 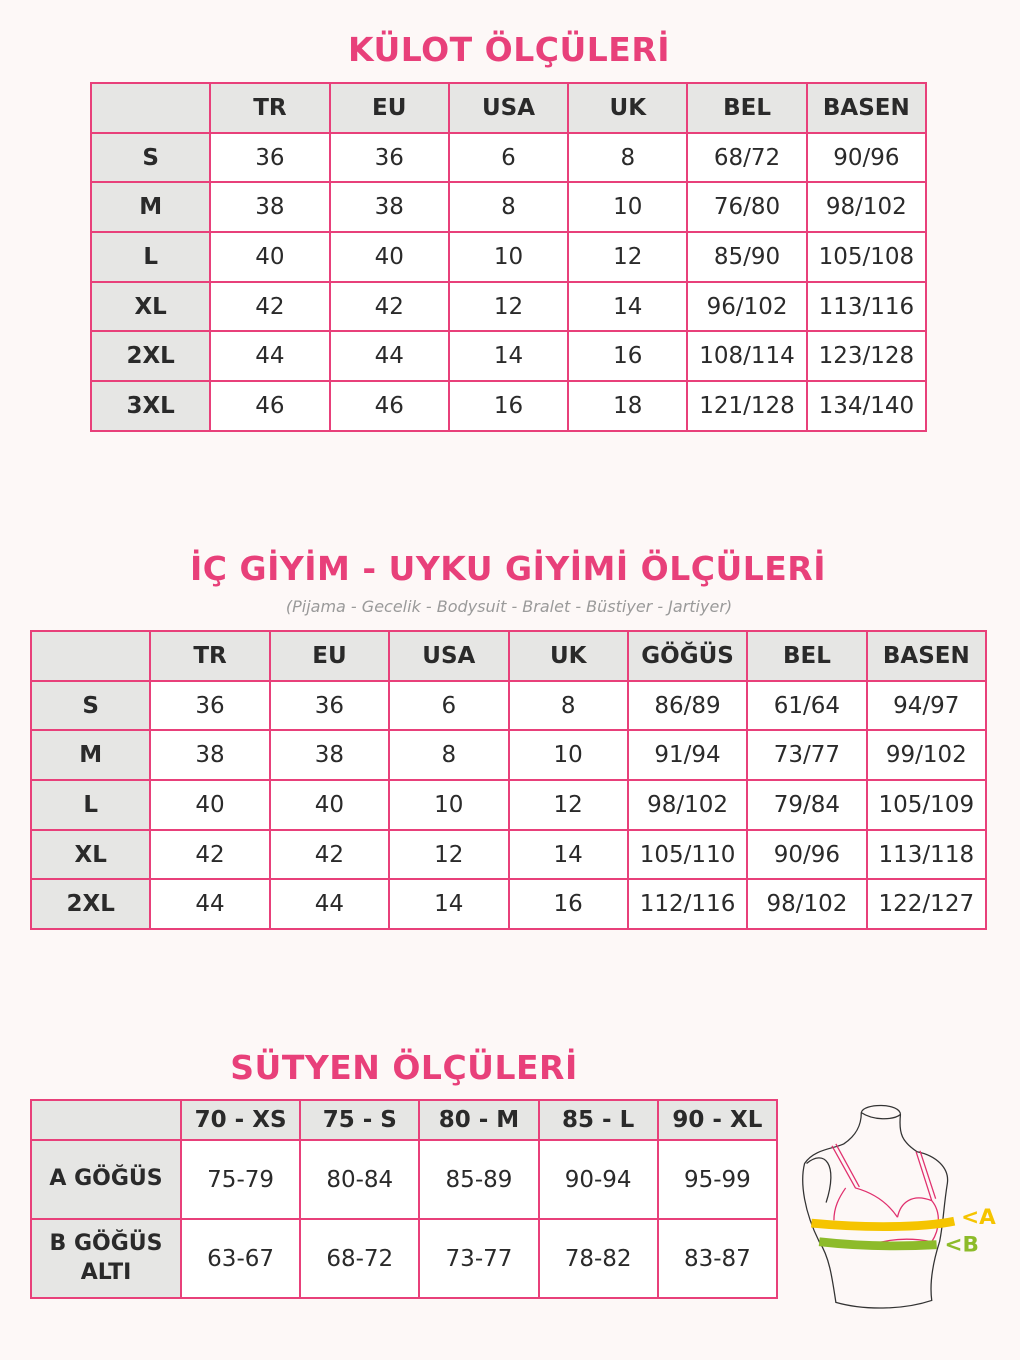 I want to click on column-header: 90 - XL, so click(x=717, y=1120).